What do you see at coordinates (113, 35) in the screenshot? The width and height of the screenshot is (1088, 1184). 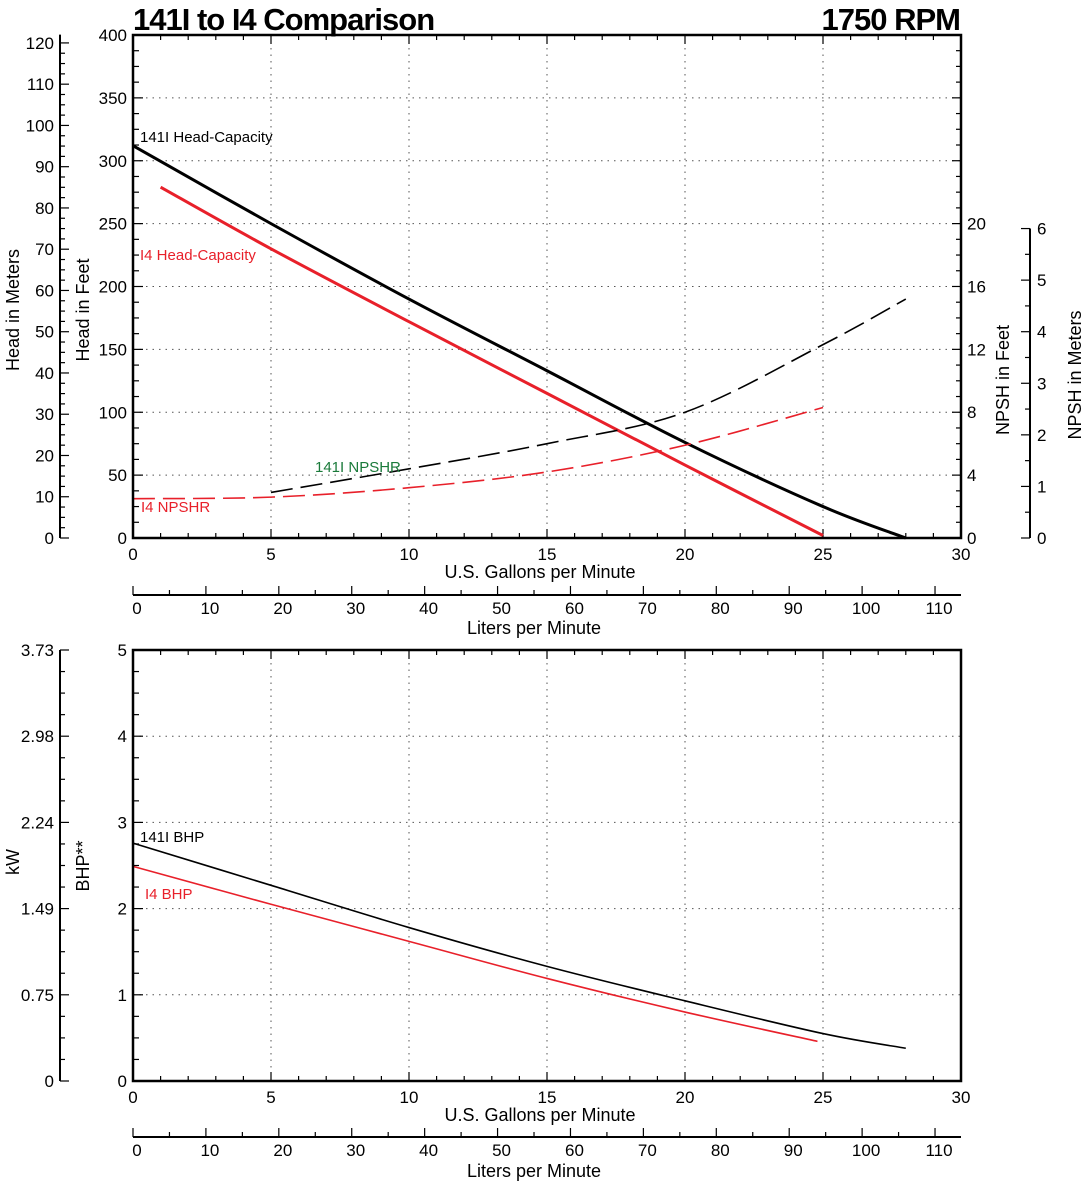 I see `head-feet-tick-label: 400` at bounding box center [113, 35].